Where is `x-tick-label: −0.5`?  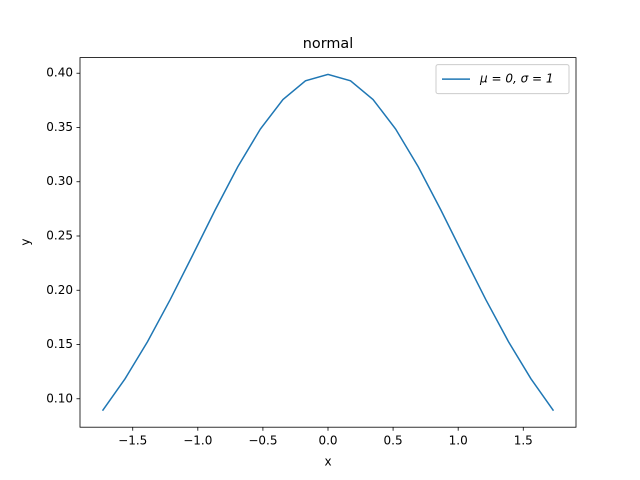 x-tick-label: −0.5 is located at coordinates (262, 441).